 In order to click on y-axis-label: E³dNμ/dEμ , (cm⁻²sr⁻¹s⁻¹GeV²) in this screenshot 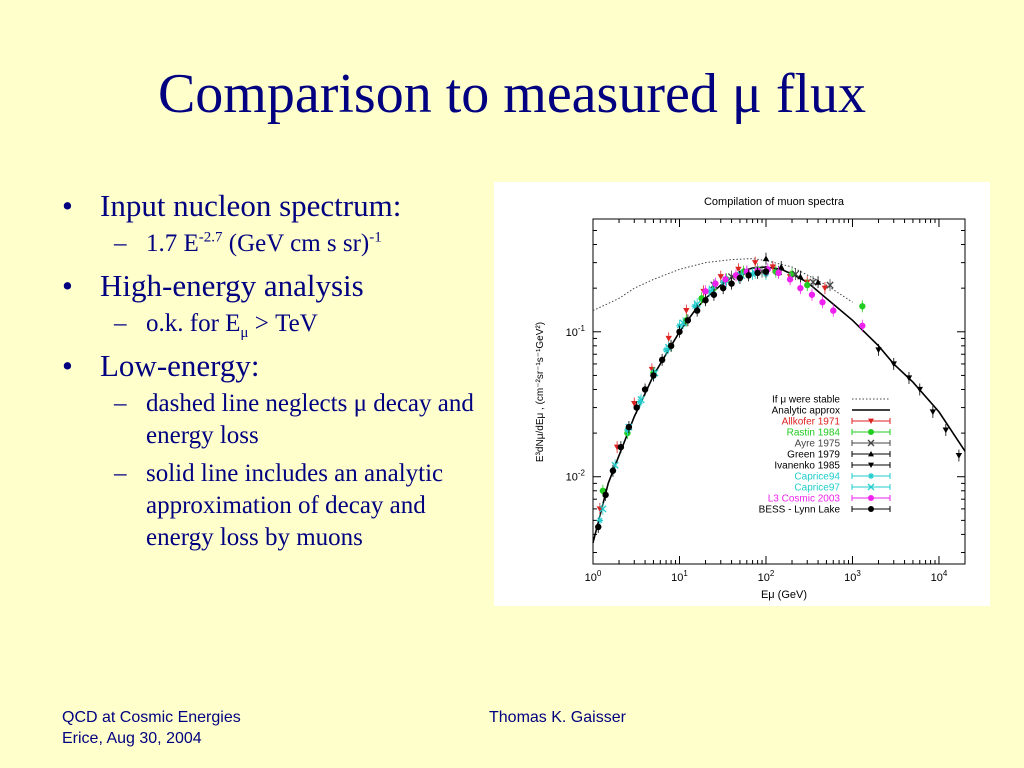, I will do `click(540, 392)`.